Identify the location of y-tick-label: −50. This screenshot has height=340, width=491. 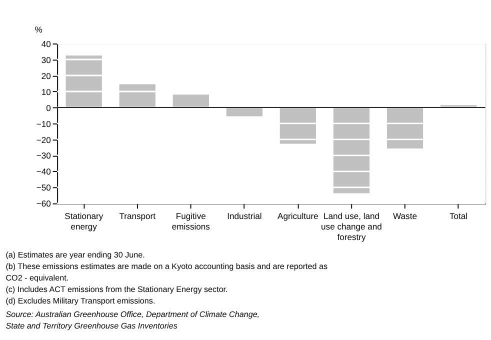
(44, 187).